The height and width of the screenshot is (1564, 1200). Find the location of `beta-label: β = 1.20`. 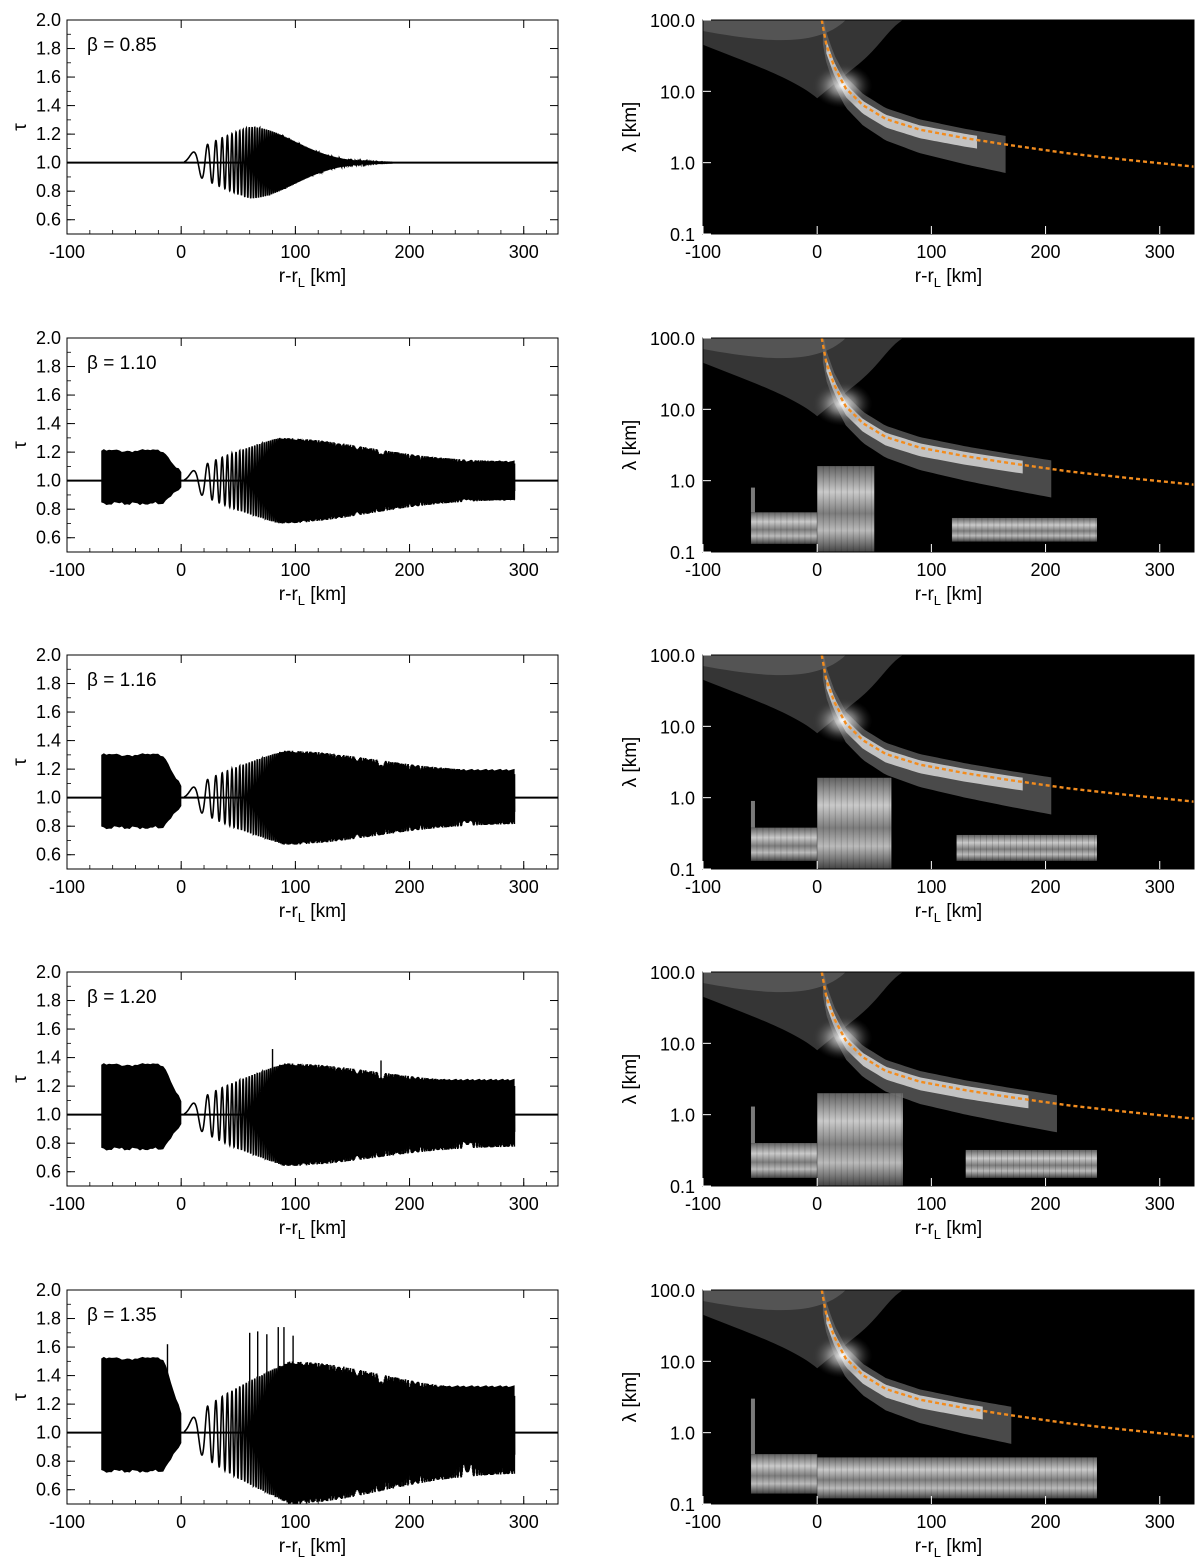

beta-label: β = 1.20 is located at coordinates (122, 997).